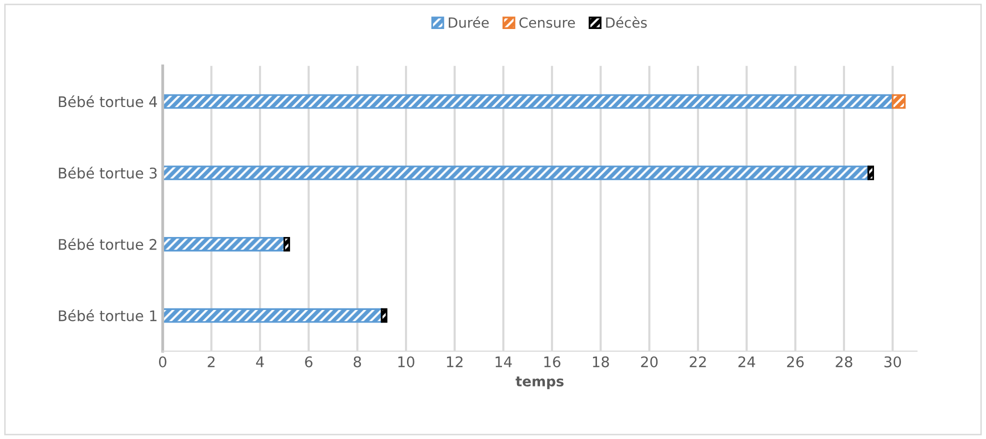  Describe the element at coordinates (308, 362) in the screenshot. I see `x-tick-label: 6` at that location.